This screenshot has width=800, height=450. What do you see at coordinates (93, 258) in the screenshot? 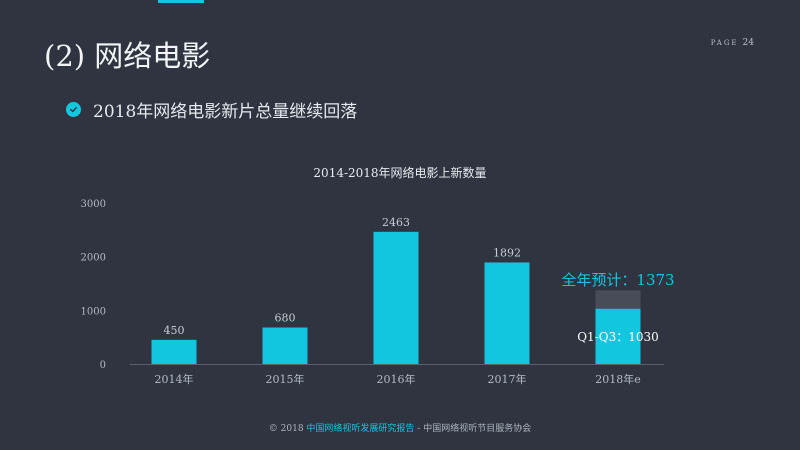
I see `y-tick-label: 2000` at bounding box center [93, 258].